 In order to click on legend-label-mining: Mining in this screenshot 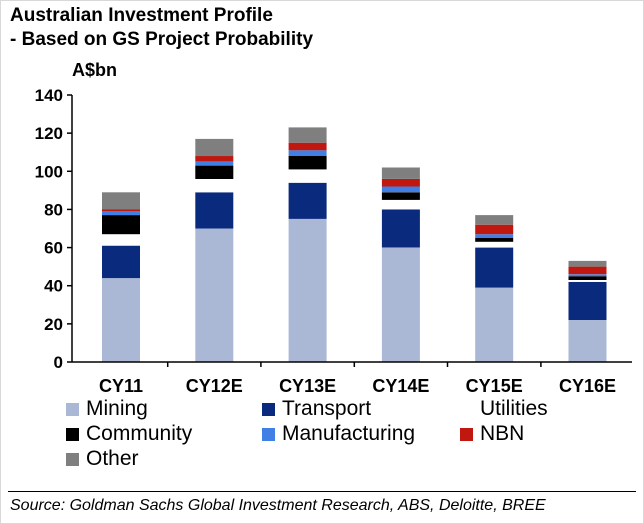, I will do `click(117, 408)`.